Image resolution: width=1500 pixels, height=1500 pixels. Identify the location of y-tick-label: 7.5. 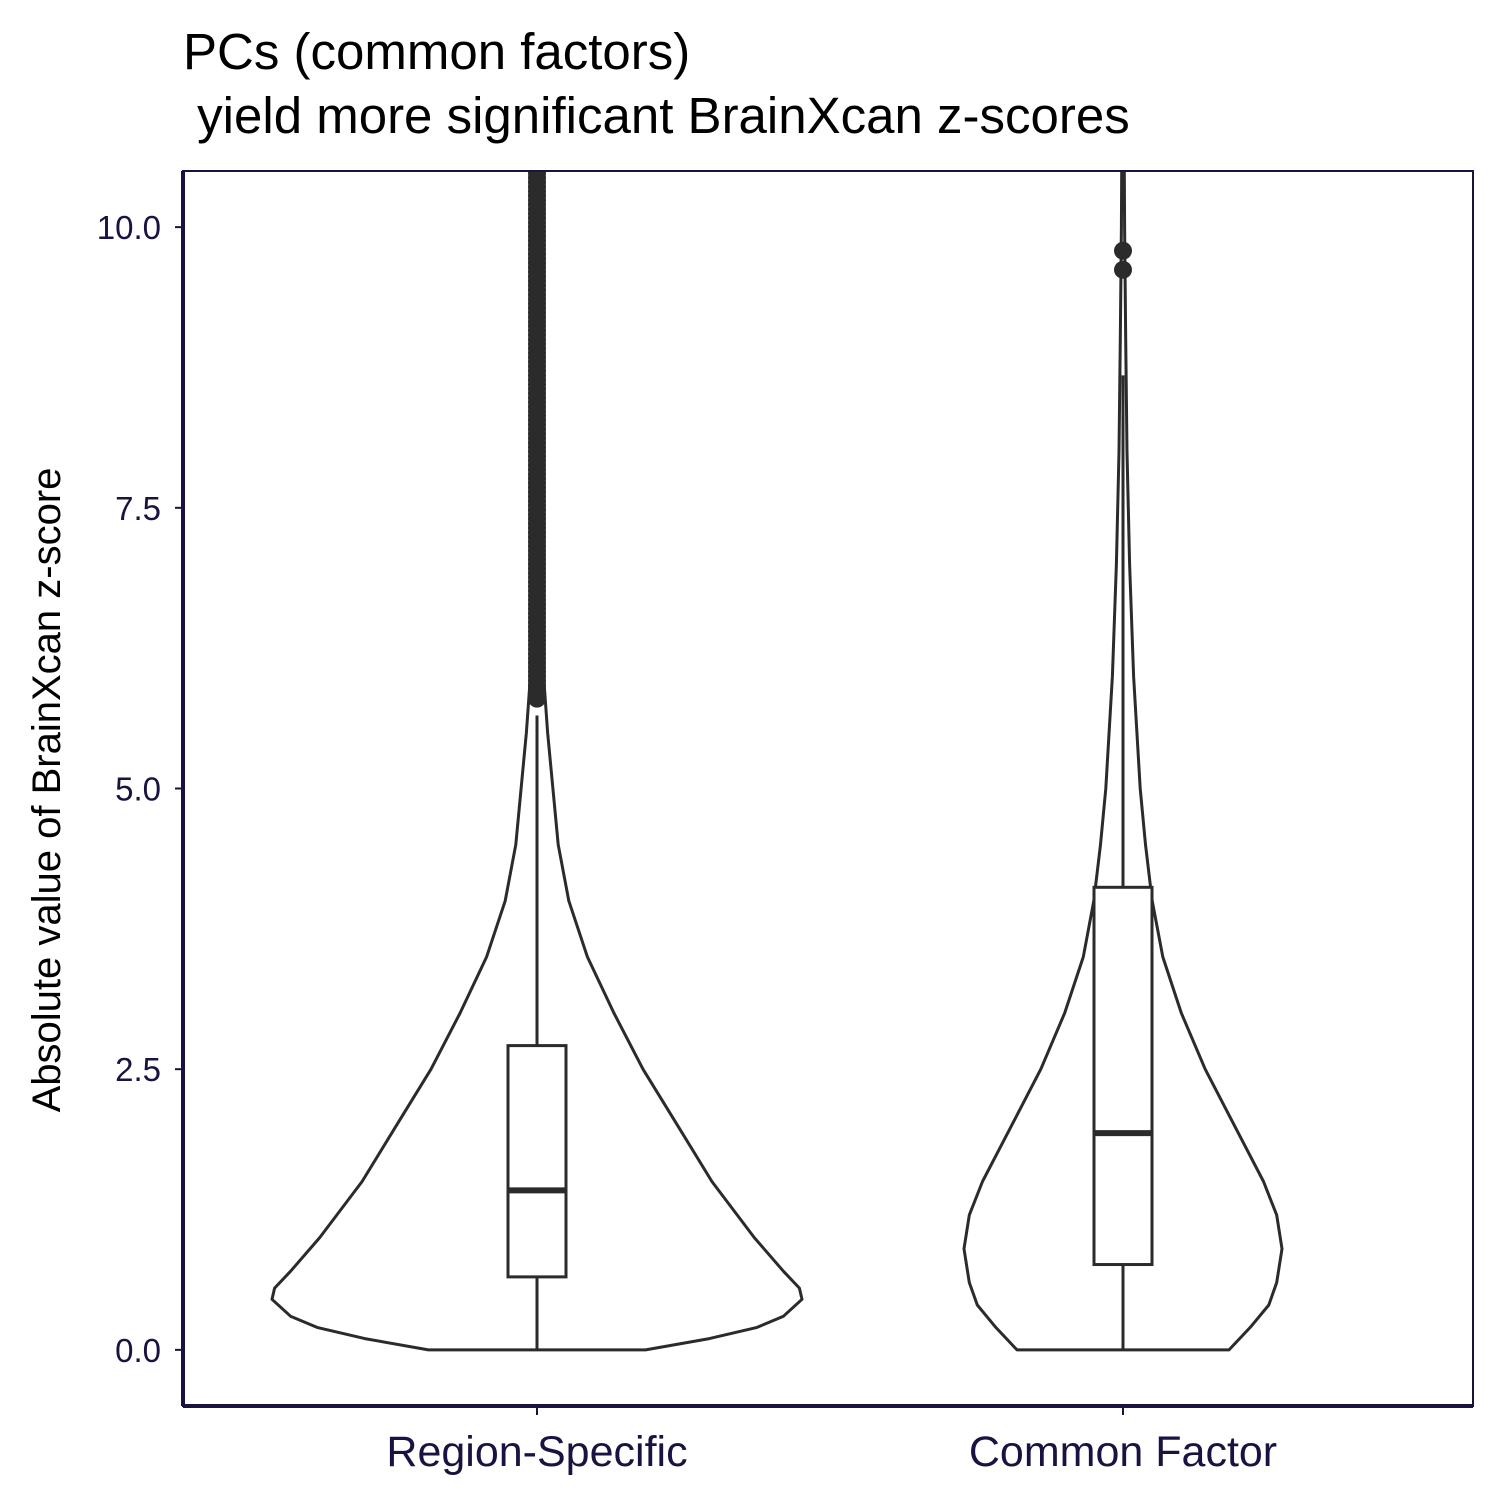
(138, 508).